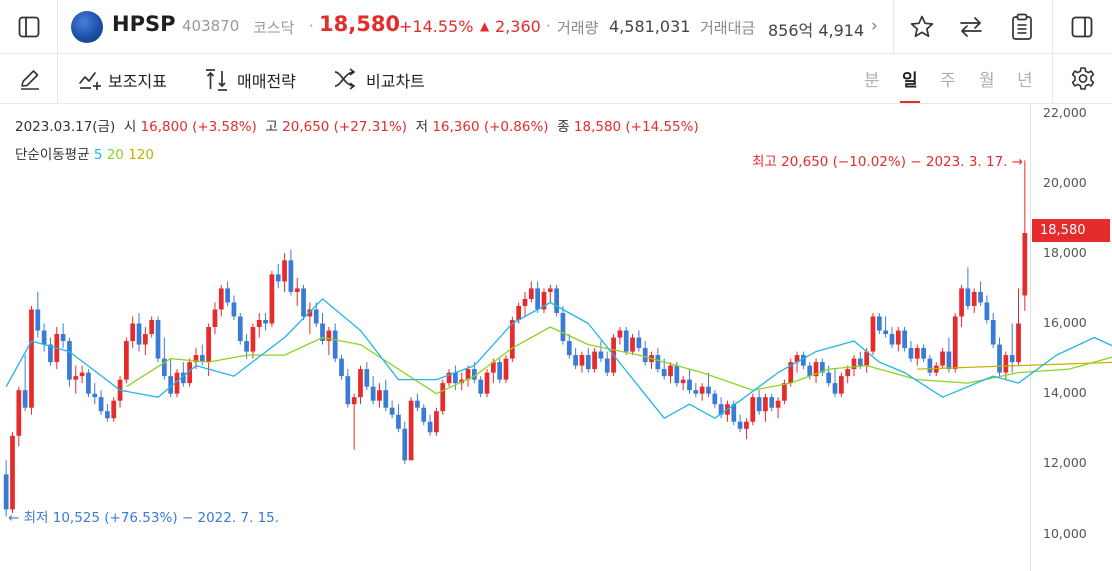 The height and width of the screenshot is (571, 1112). Describe the element at coordinates (1025, 81) in the screenshot. I see `period-year-tab: 년` at that location.